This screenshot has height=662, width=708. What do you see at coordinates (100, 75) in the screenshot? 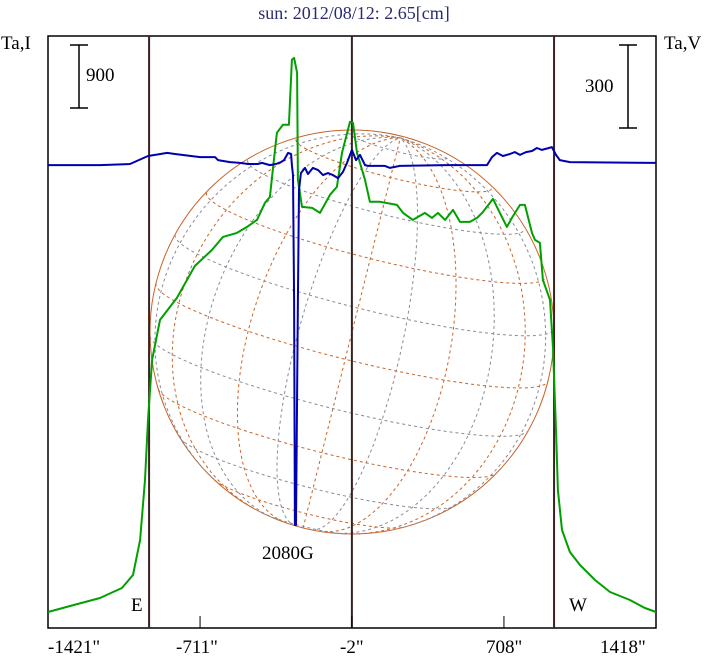
I see `left-scale-bar-label: 900` at bounding box center [100, 75].